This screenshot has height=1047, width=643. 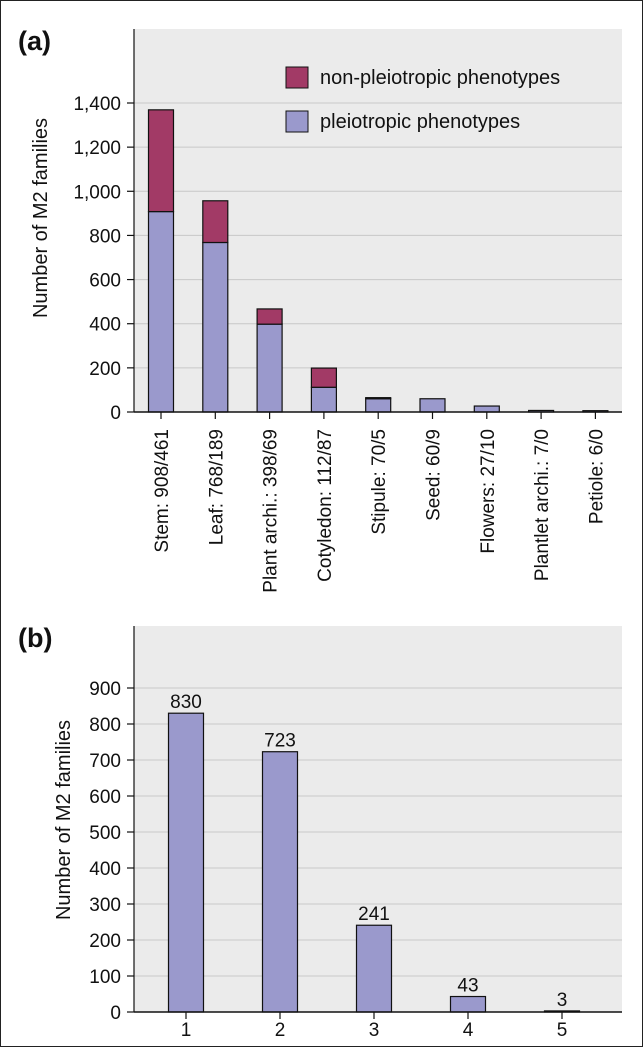 What do you see at coordinates (97, 192) in the screenshot?
I see `y-tick-label: 1,000` at bounding box center [97, 192].